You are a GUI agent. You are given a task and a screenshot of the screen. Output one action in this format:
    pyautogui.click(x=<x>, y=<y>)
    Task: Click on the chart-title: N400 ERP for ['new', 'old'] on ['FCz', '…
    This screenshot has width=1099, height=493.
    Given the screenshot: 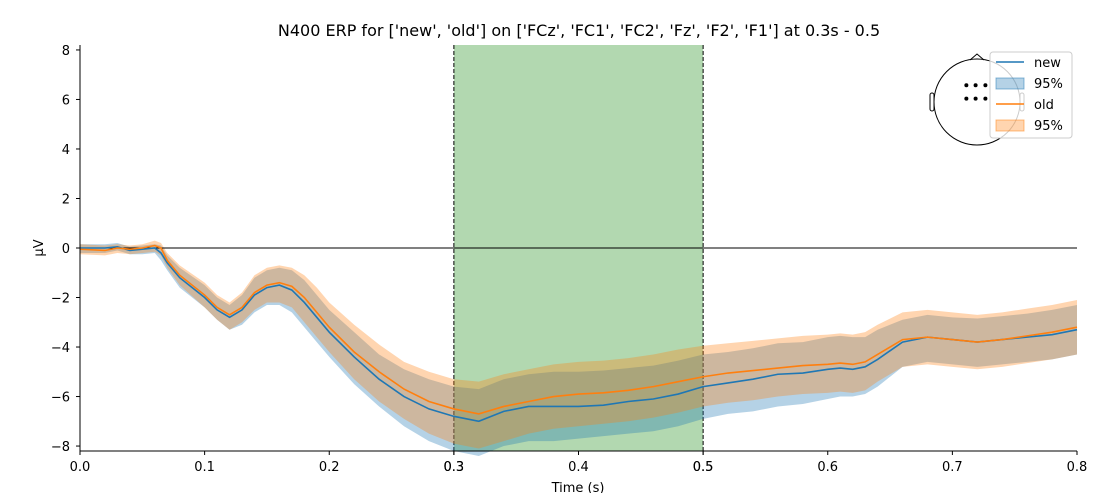 What is the action you would take?
    pyautogui.click(x=579, y=30)
    